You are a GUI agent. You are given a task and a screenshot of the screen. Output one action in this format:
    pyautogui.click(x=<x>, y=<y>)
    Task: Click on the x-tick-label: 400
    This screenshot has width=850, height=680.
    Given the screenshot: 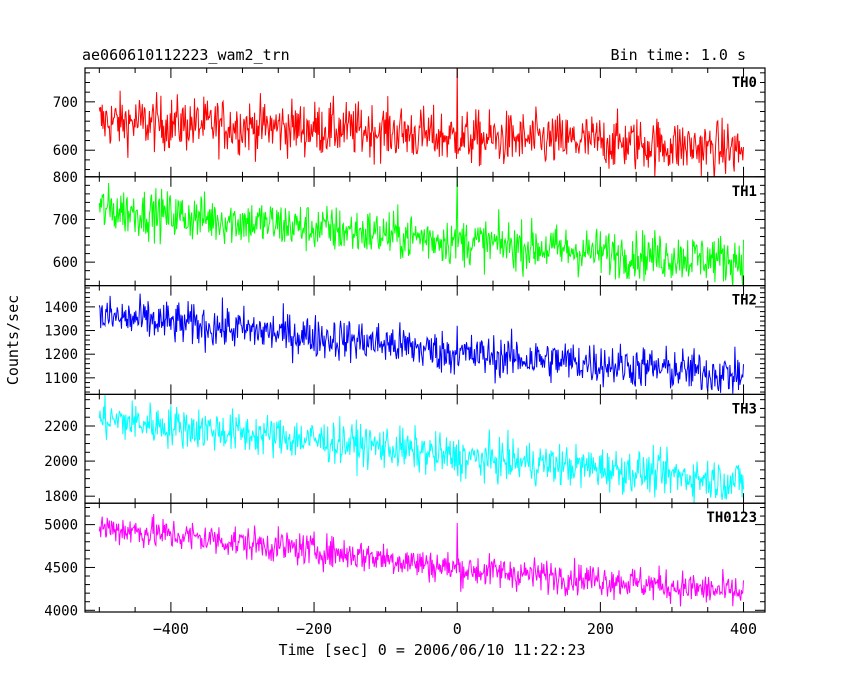 What is the action you would take?
    pyautogui.click(x=743, y=629)
    